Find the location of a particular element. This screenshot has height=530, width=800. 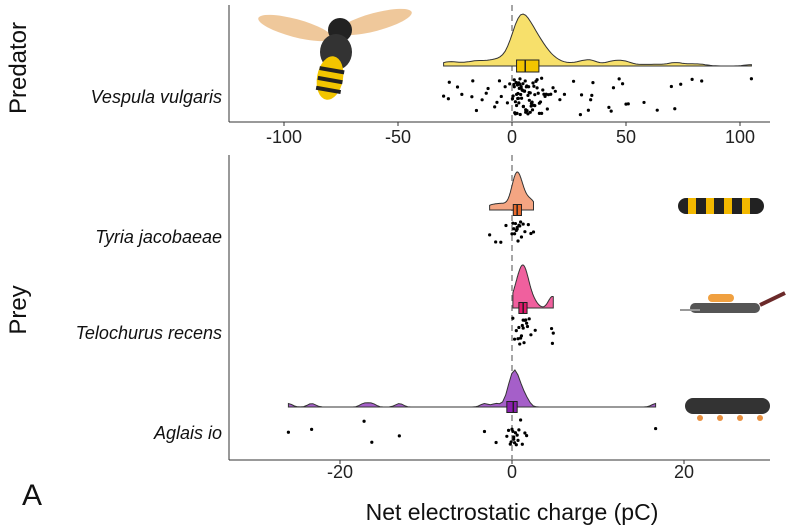

species-label: Tyria jacobaeae is located at coordinates (158, 237).